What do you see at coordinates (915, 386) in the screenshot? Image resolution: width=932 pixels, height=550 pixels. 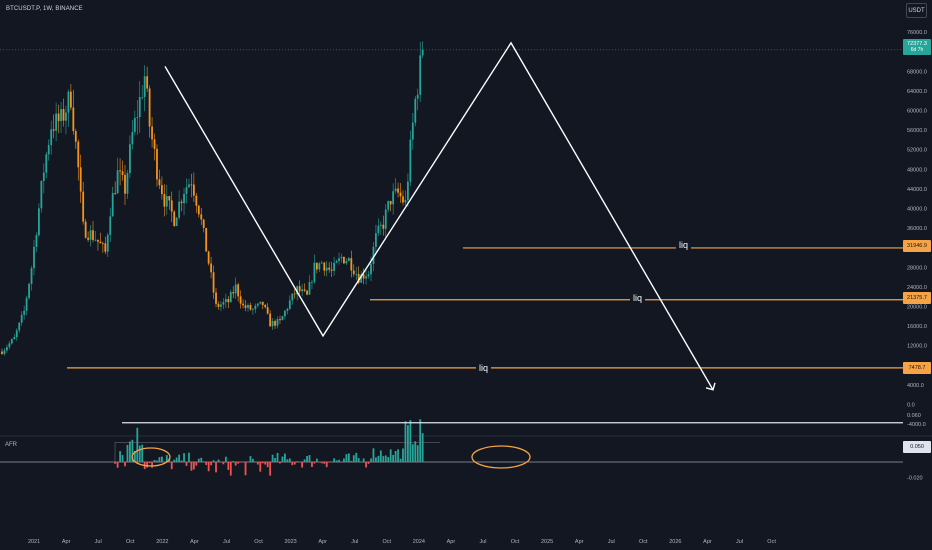 I see `price-axis-label: 4000.0` at bounding box center [915, 386].